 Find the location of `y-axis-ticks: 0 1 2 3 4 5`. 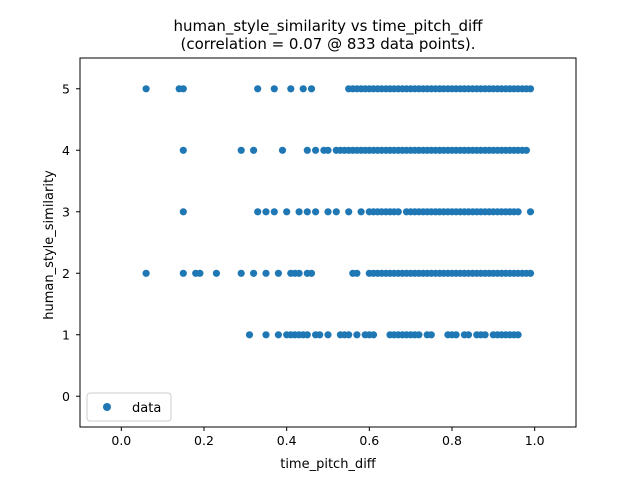

y-axis-ticks: 0 1 2 3 4 5 is located at coordinates (71, 242).